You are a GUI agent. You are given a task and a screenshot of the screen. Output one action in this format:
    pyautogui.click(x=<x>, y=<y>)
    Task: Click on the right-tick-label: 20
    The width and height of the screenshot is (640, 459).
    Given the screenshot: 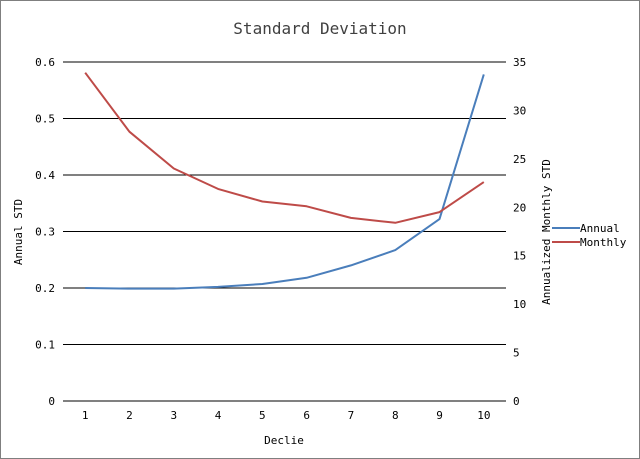 What is the action you would take?
    pyautogui.click(x=519, y=207)
    